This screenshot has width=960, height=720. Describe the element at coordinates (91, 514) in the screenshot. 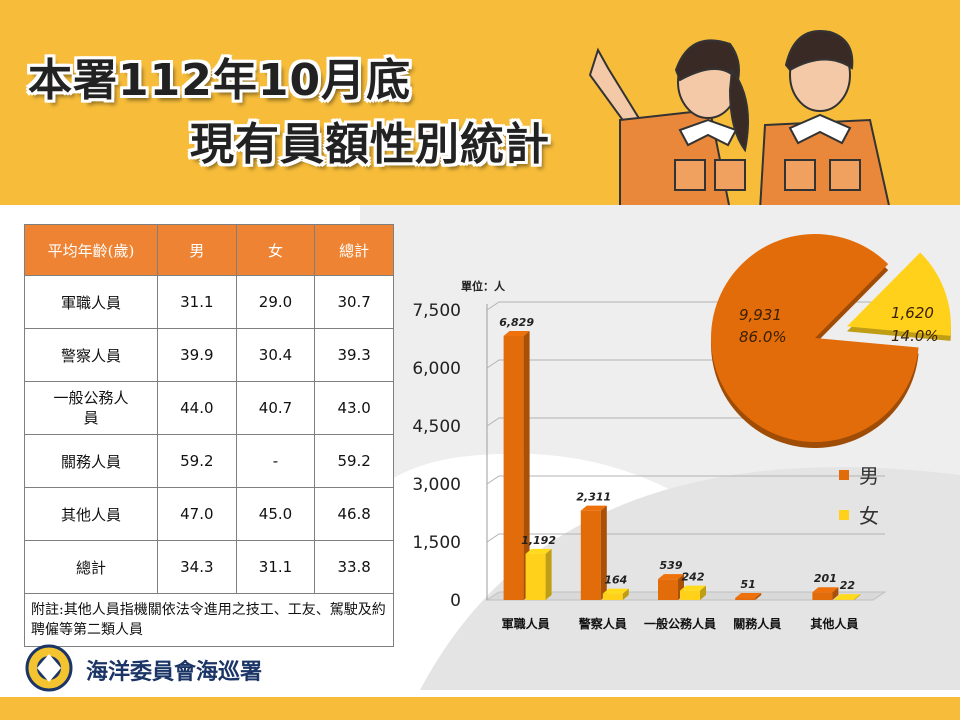

I see `row-label: 其他人員` at that location.